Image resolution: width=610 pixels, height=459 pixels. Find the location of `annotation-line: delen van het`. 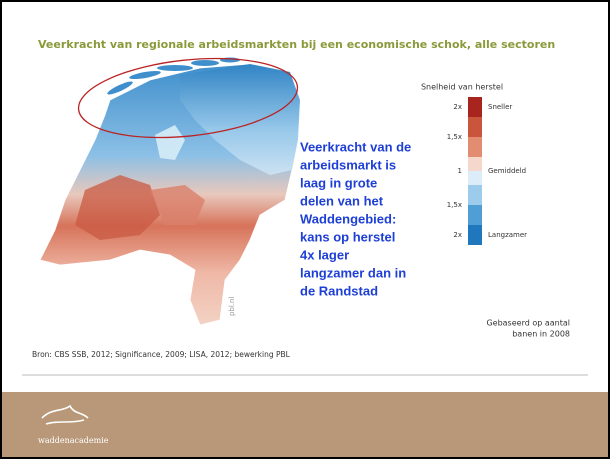

annotation-line: delen van het is located at coordinates (342, 200).